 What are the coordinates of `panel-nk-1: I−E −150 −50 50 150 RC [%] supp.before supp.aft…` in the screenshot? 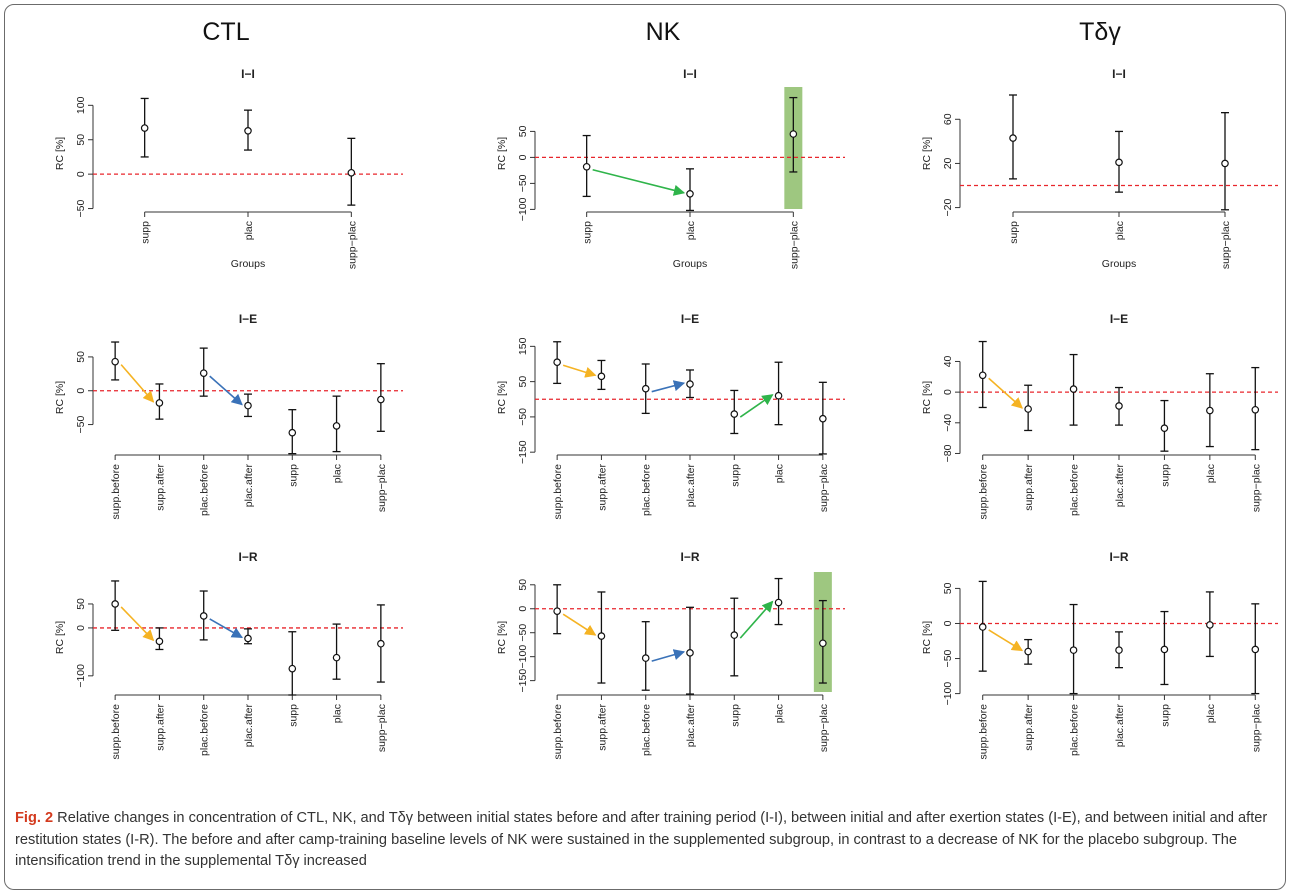 It's located at (670, 415).